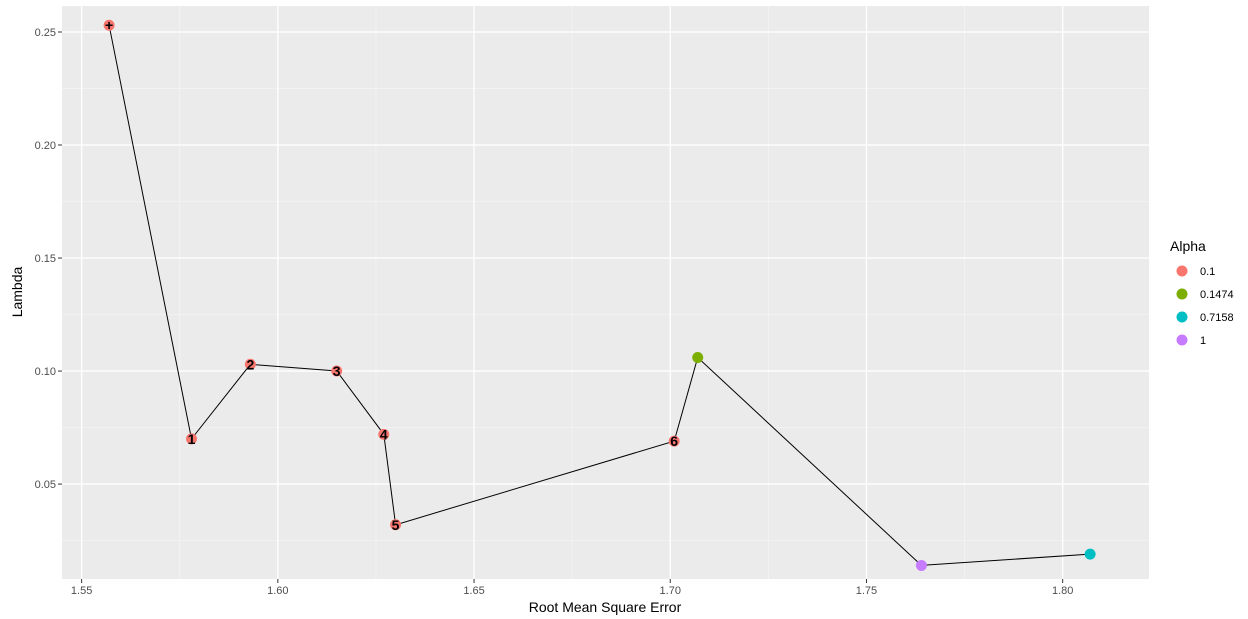  I want to click on x-axis-title: Root Mean Square Error, so click(605, 607).